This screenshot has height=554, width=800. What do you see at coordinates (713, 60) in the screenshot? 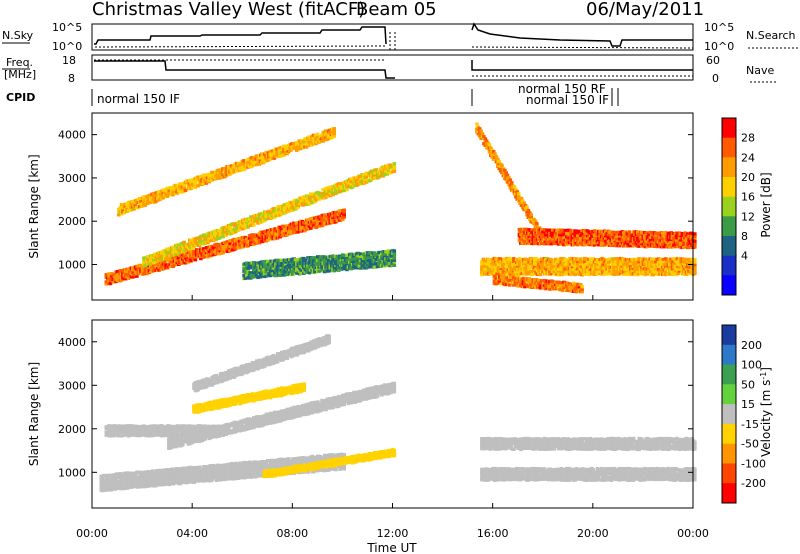
I see `nave-tick-high: 60` at bounding box center [713, 60].